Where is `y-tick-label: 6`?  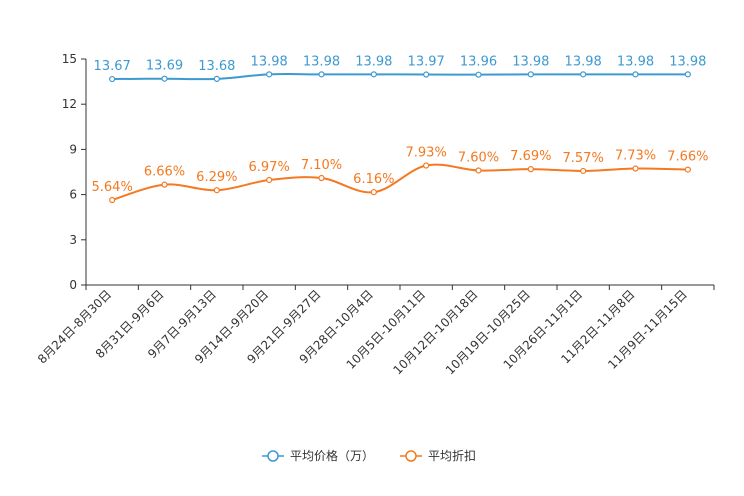 y-tick-label: 6 is located at coordinates (73, 195).